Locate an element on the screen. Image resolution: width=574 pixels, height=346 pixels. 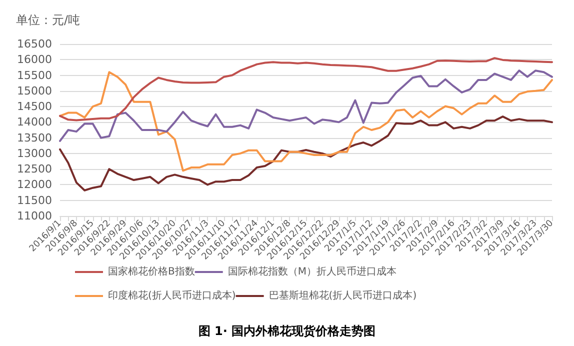
y-tick-label: 15500 is located at coordinates (34, 75).